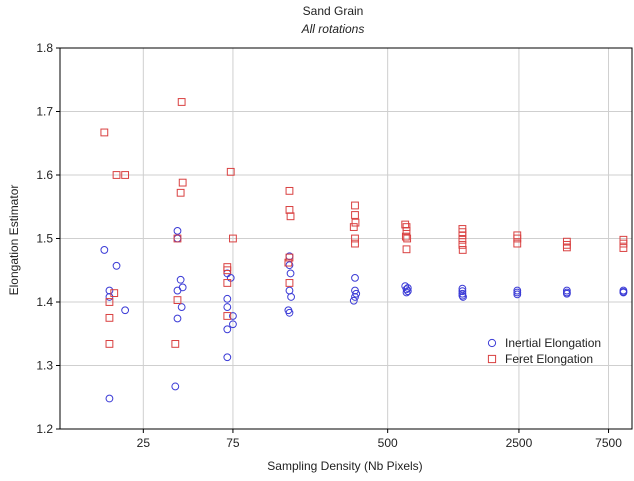  I want to click on x-tick-label: 2500, so click(519, 443).